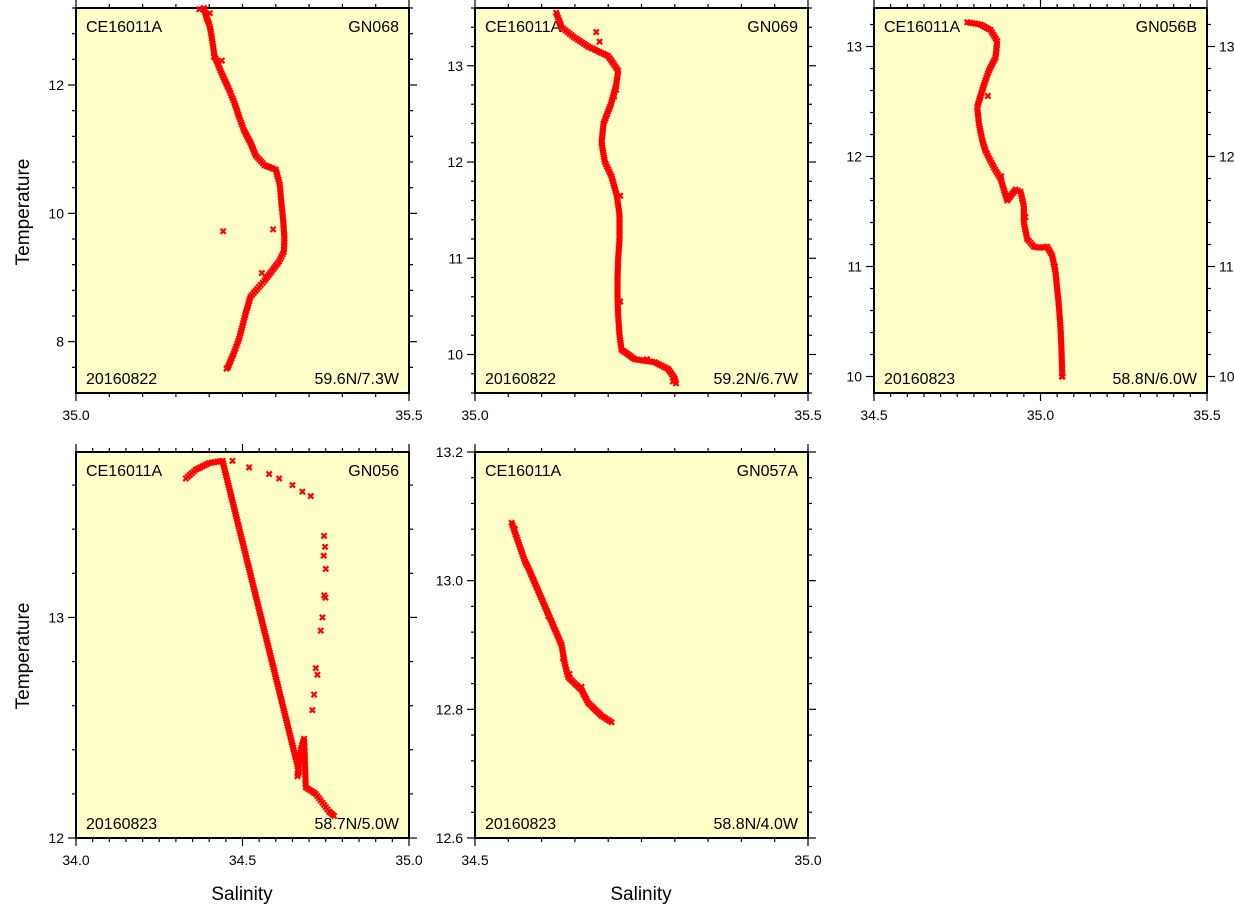 Image resolution: width=1234 pixels, height=913 pixels. What do you see at coordinates (756, 379) in the screenshot?
I see `position-label: 59.2N/6.7W` at bounding box center [756, 379].